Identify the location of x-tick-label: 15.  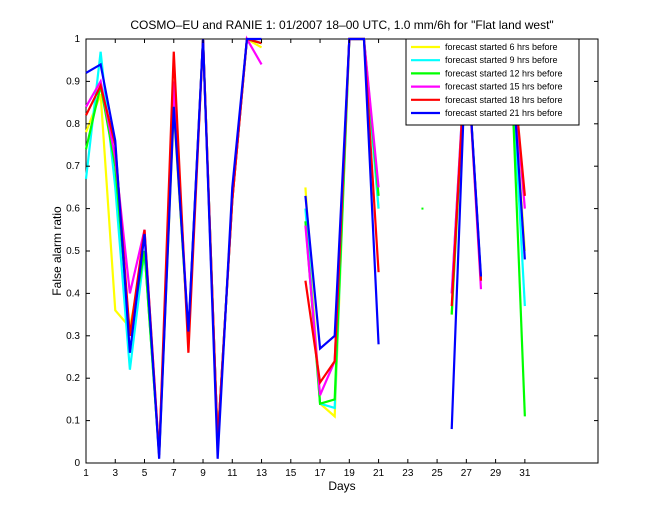
(291, 473).